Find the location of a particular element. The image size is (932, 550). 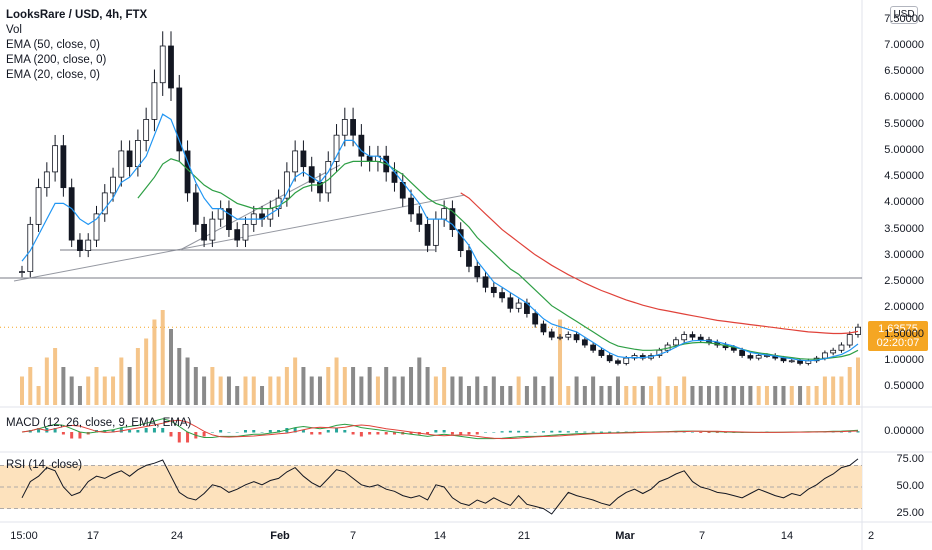

price-tick-label: 4.00000 is located at coordinates (904, 202).